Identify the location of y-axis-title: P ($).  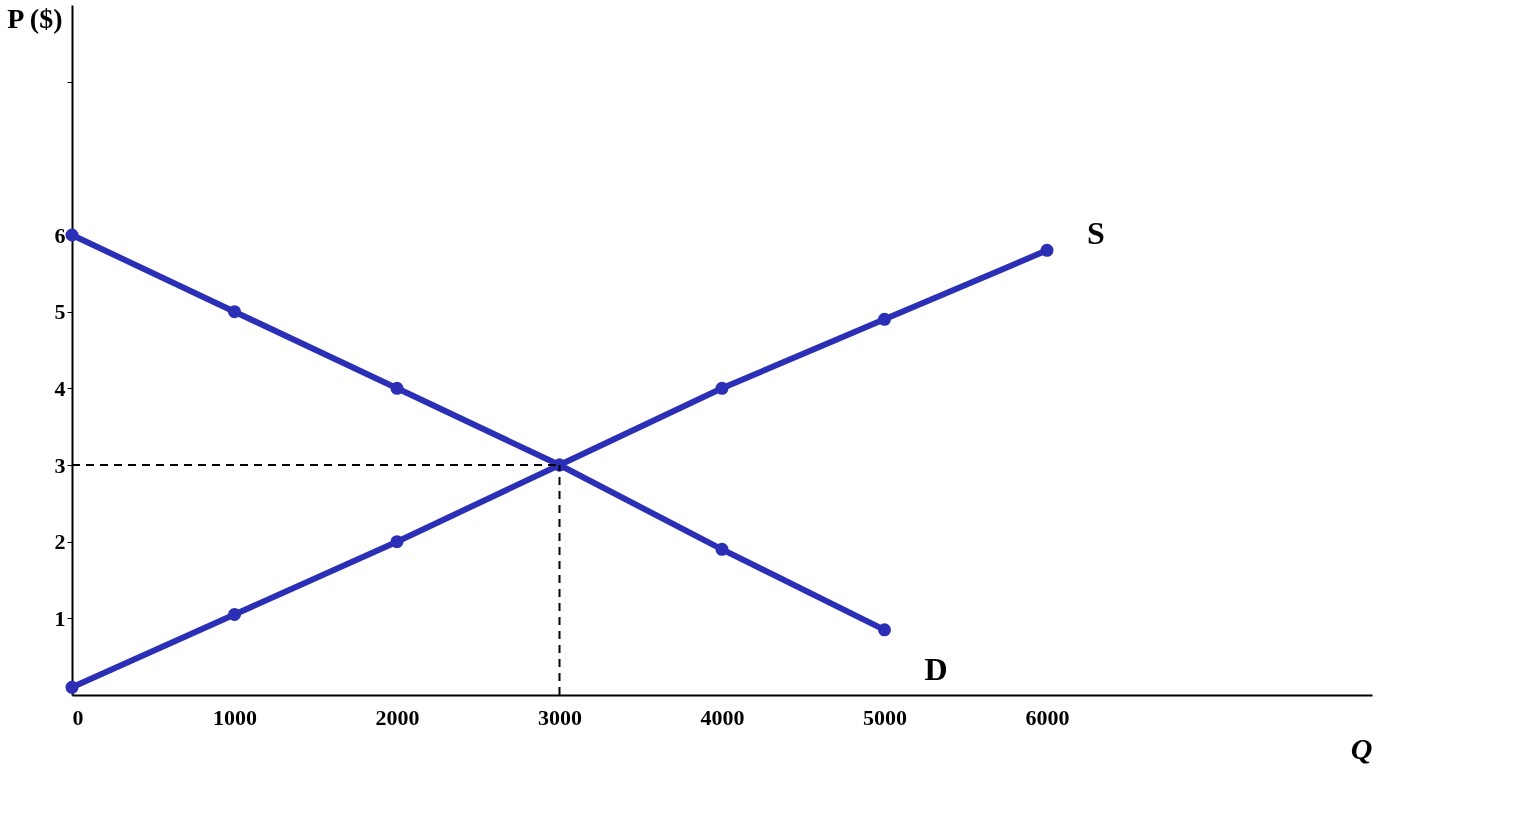
(35, 18).